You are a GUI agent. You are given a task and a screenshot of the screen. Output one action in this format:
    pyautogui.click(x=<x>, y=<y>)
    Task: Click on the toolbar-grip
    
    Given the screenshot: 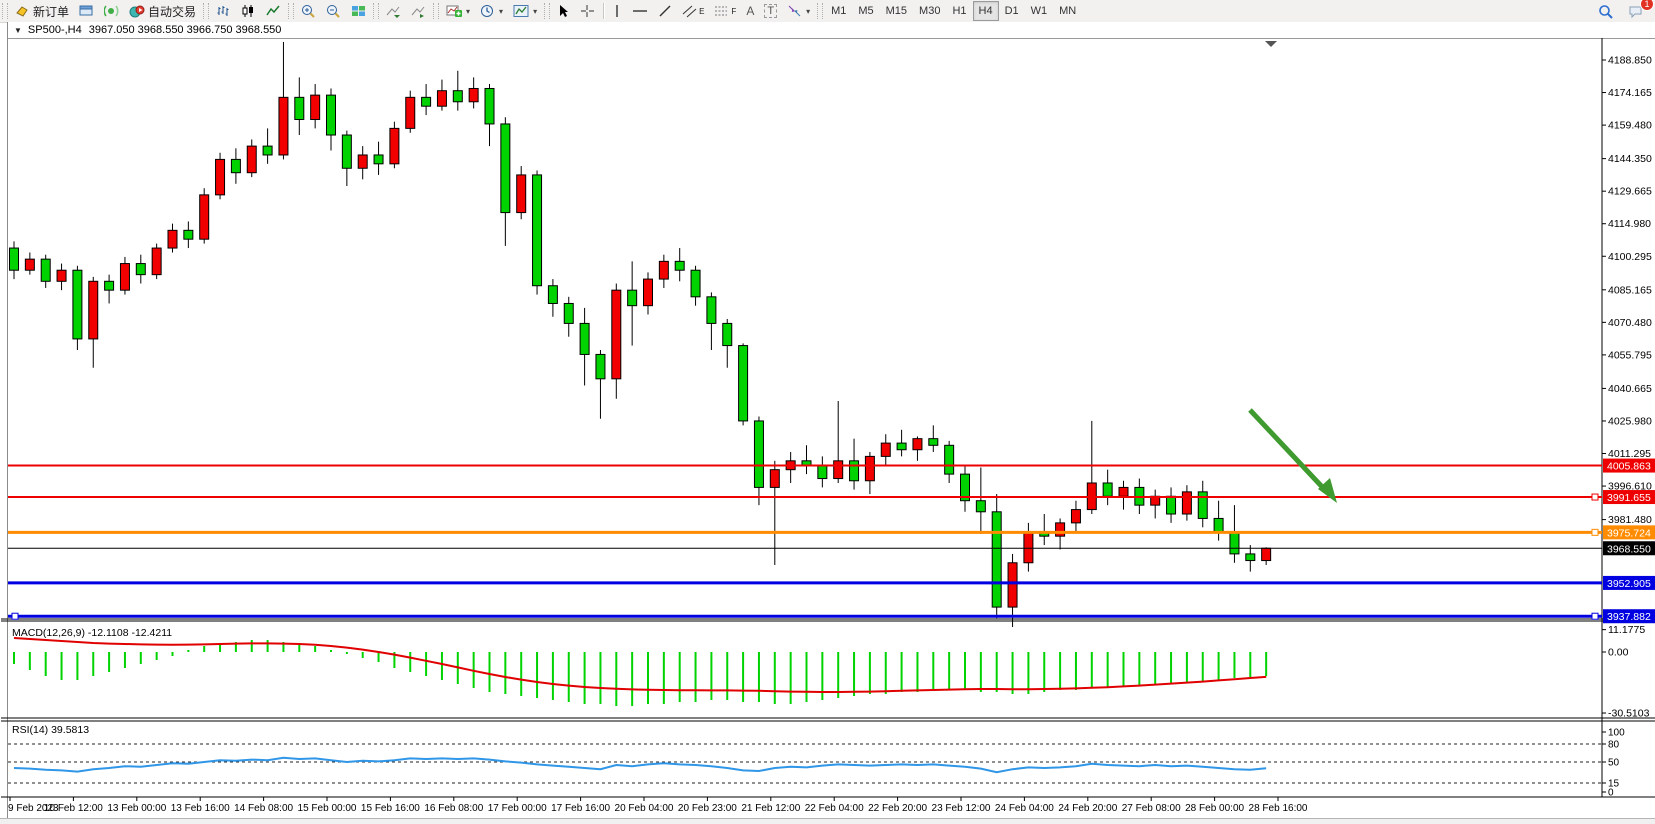 What is the action you would take?
    pyautogui.click(x=5, y=11)
    